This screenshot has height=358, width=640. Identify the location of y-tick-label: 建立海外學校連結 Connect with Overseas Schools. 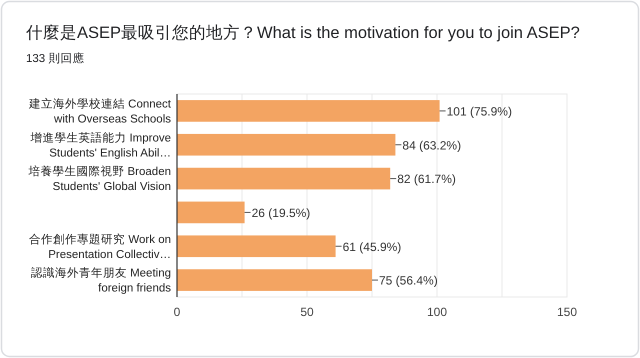
(100, 111).